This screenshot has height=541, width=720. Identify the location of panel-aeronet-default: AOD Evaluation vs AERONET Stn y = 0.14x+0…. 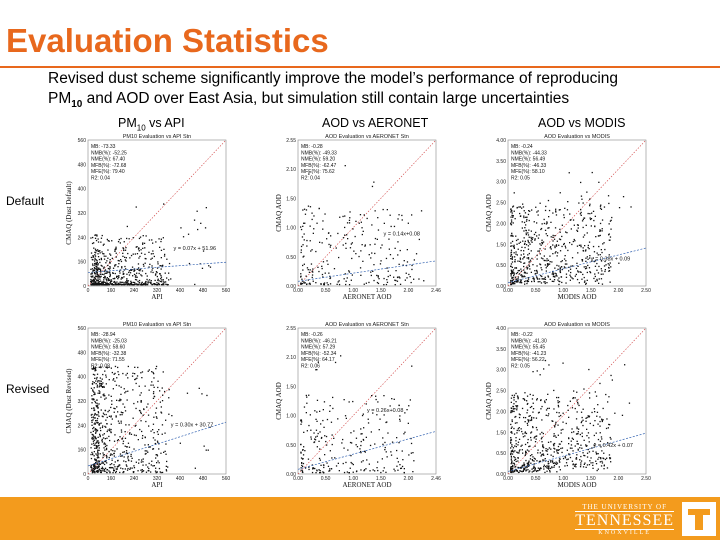
(359, 216).